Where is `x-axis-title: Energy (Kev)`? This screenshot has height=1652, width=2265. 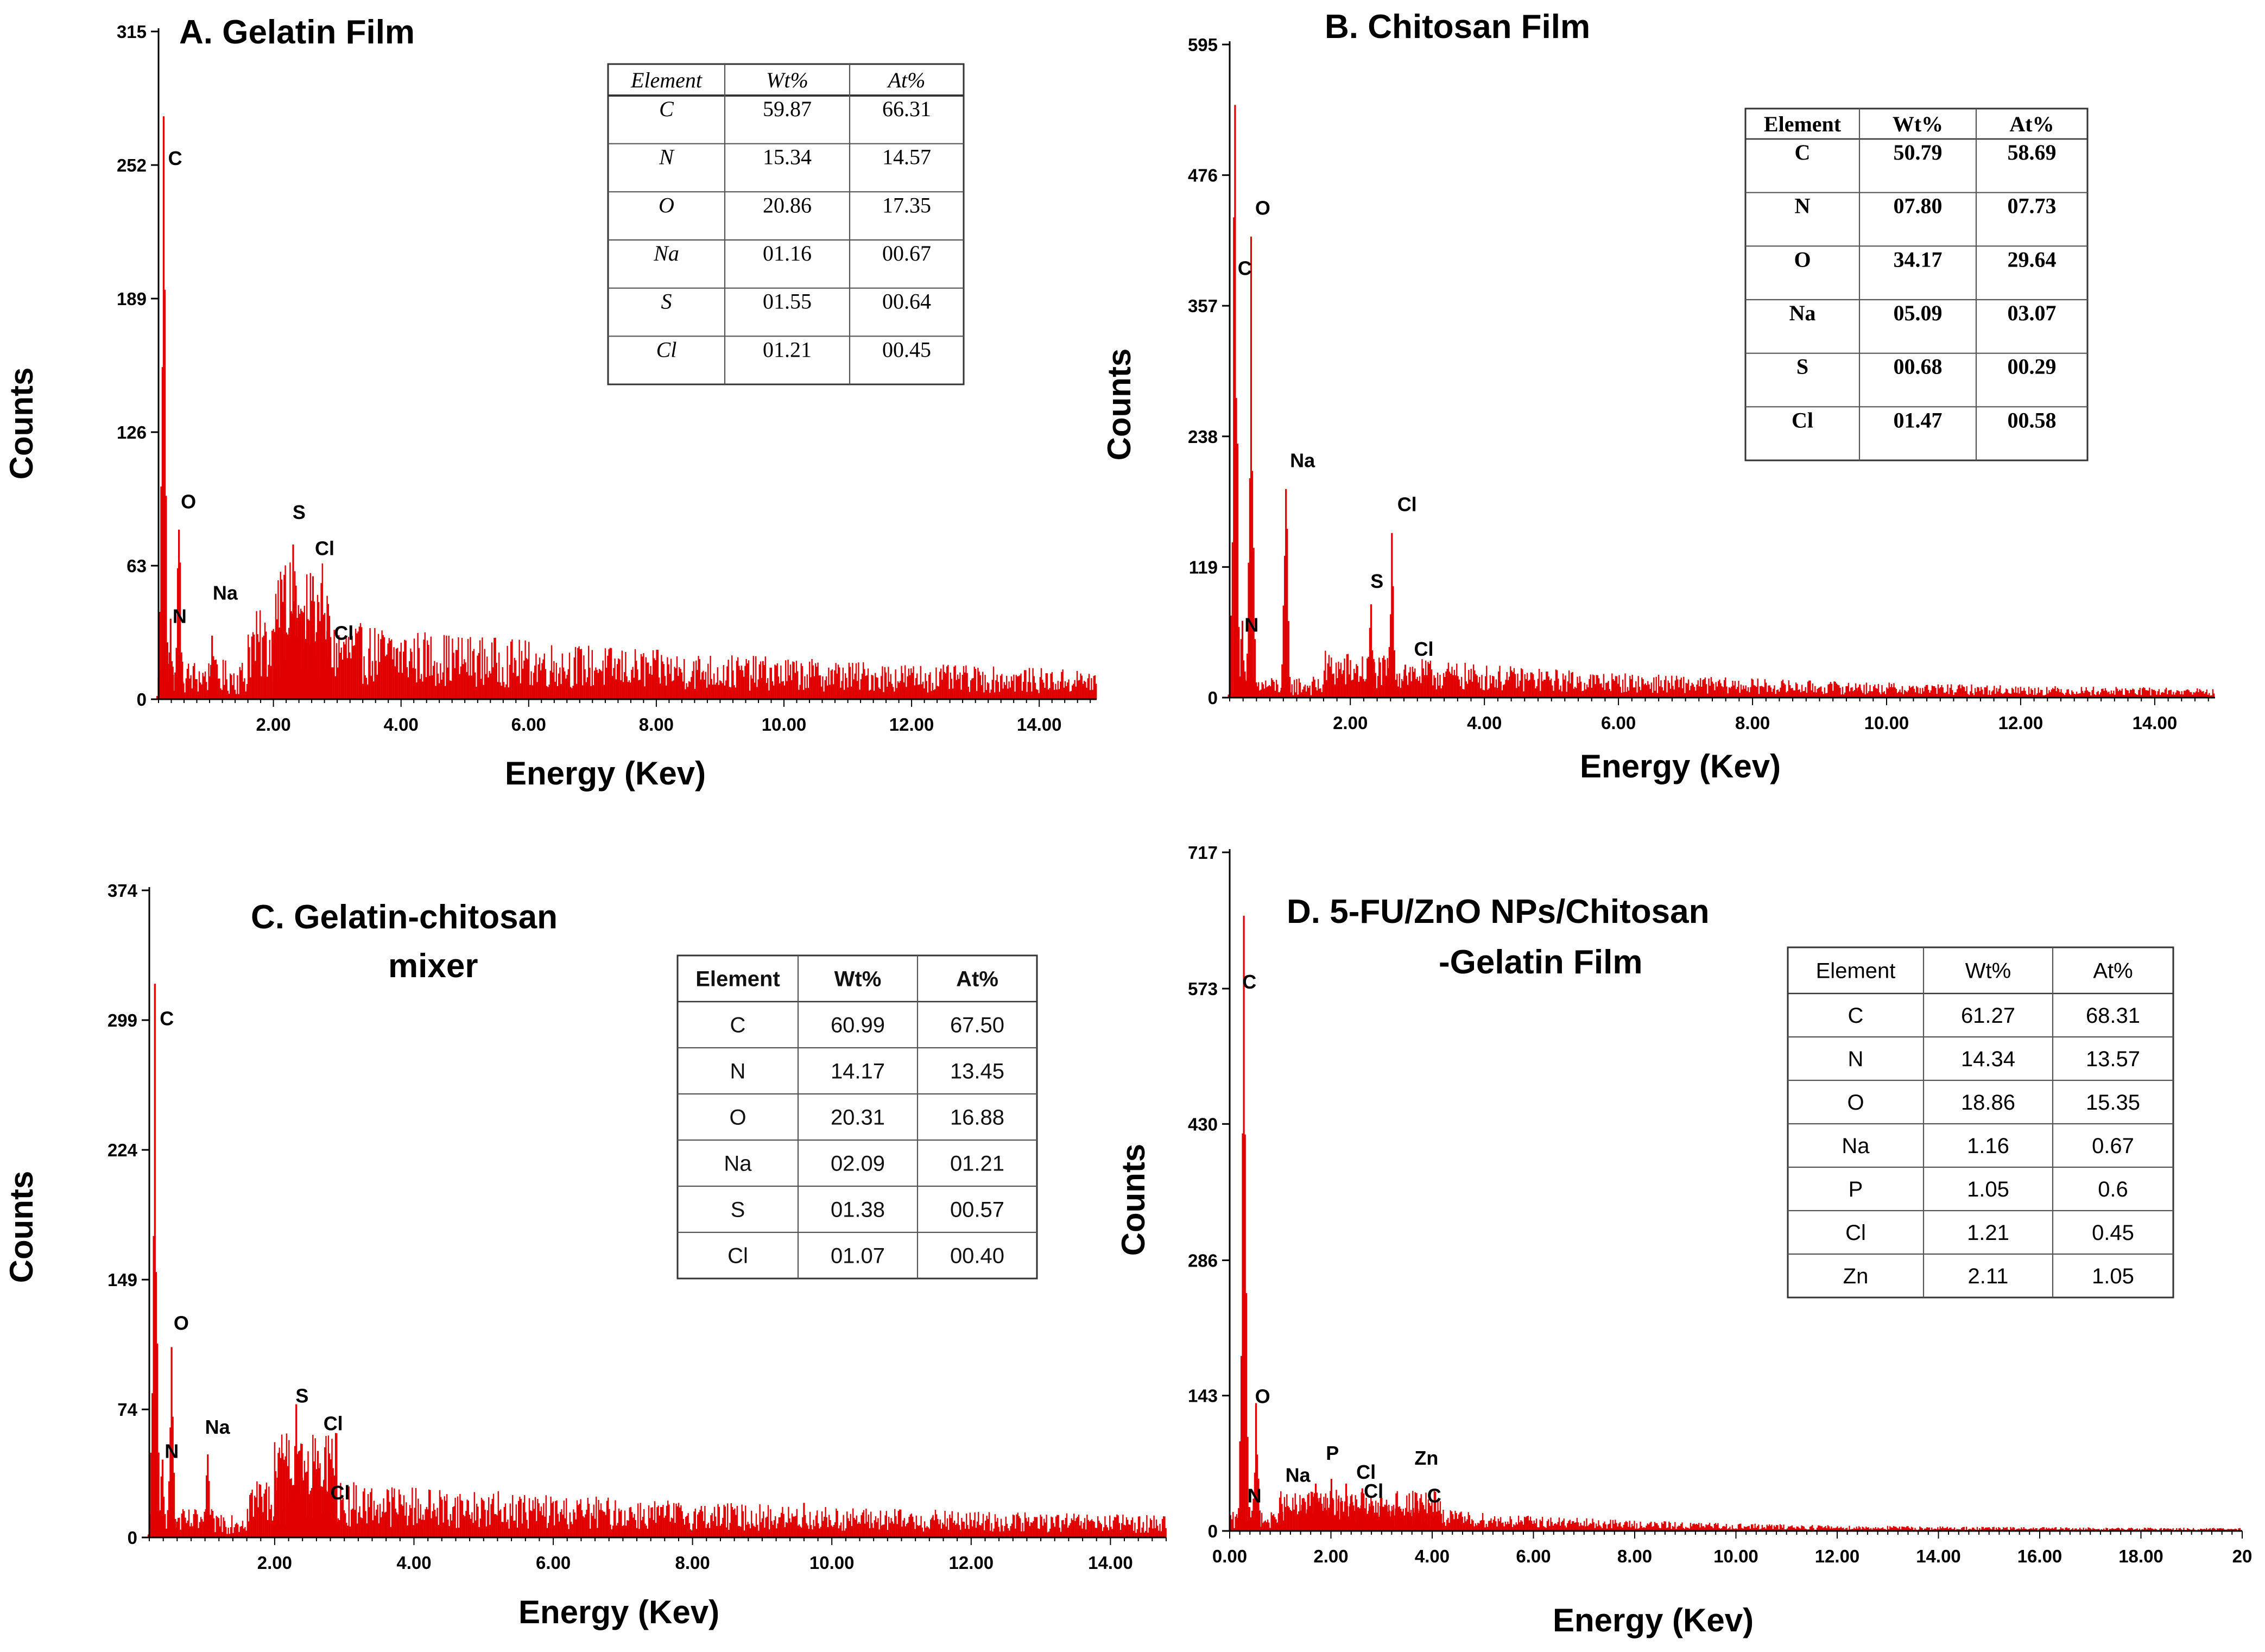
x-axis-title: Energy (Kev) is located at coordinates (605, 773).